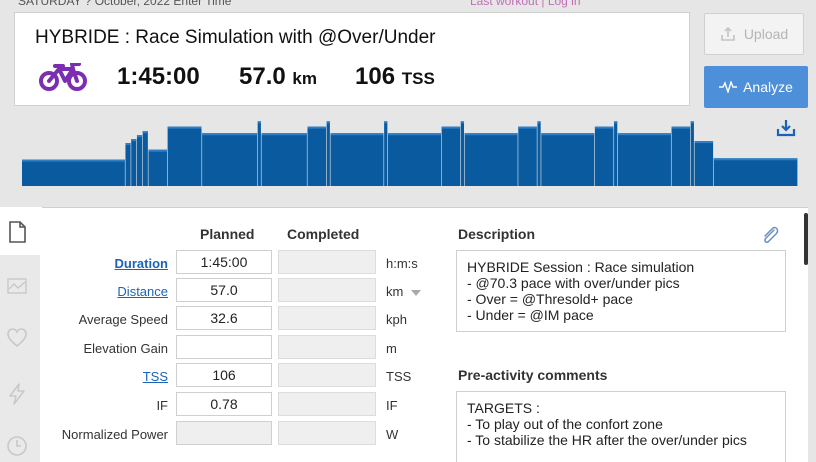  I want to click on document-icon, so click(17, 232).